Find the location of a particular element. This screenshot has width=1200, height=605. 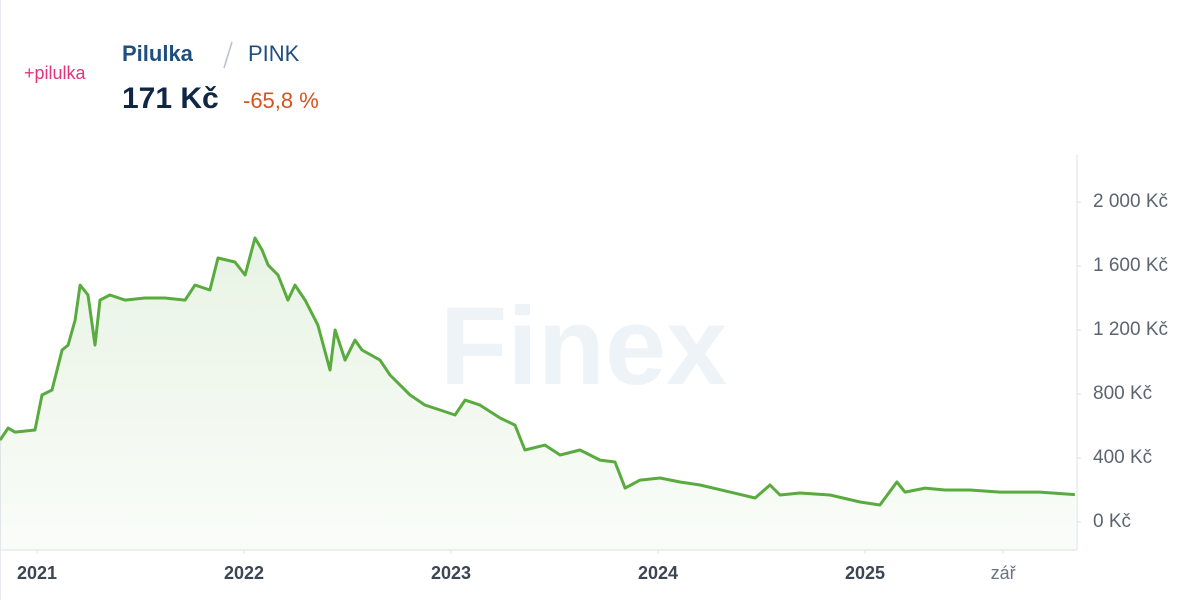

logo: +pilulka is located at coordinates (55, 73).